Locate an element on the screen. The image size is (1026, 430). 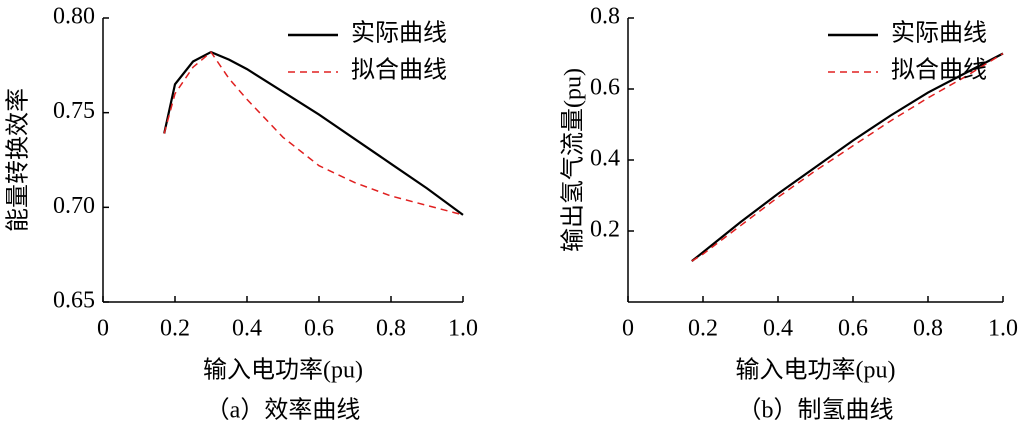
y-tick-label: 0.4 is located at coordinates (605, 159).